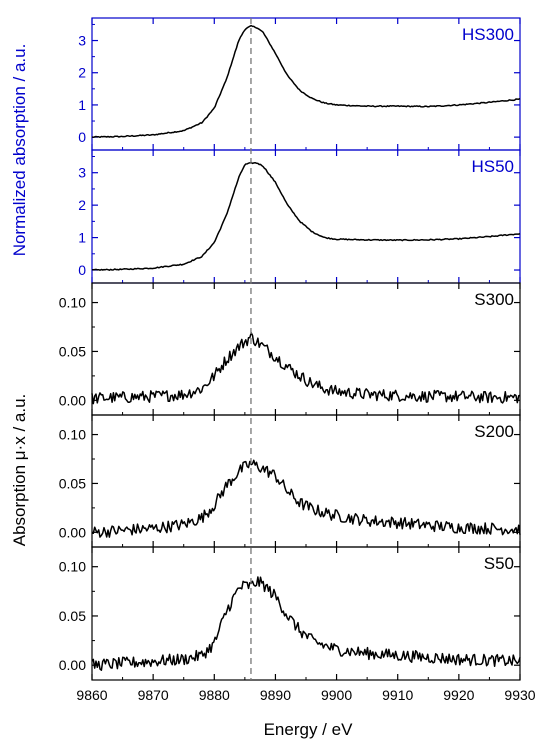  What do you see at coordinates (19, 150) in the screenshot?
I see `y-axis-label-normalized: Normalized absorption / a.u.` at bounding box center [19, 150].